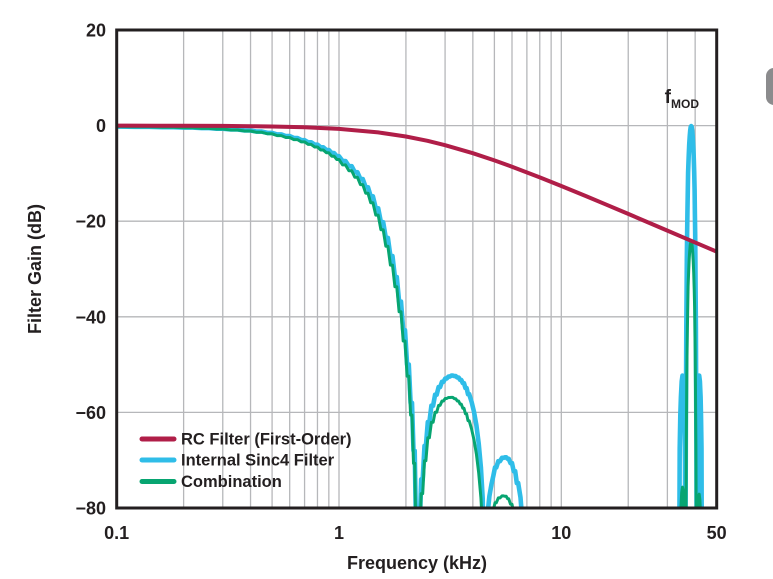 This screenshot has width=773, height=579. I want to click on fmod-subscript: MOD, so click(685, 104).